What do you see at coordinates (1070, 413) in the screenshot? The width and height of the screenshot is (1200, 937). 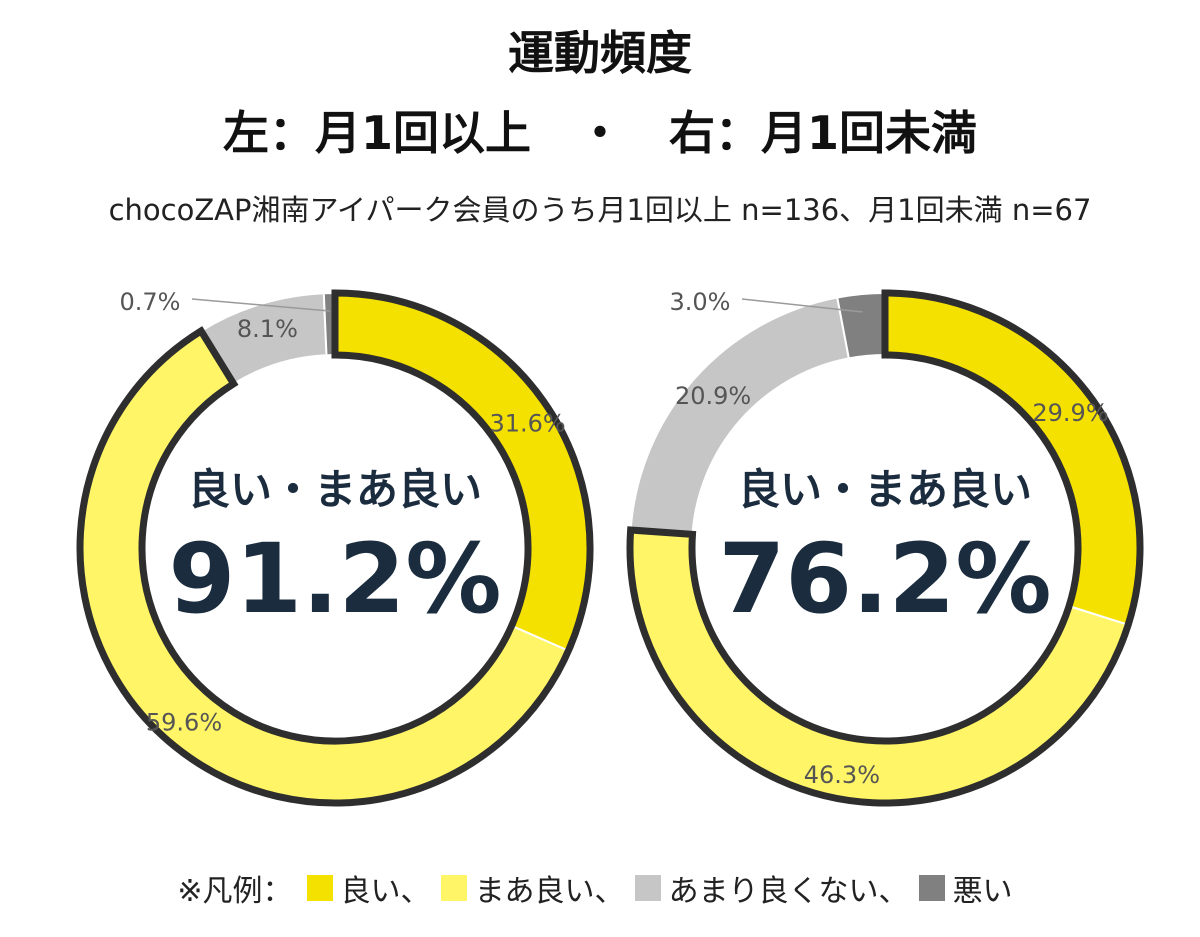 I see `slice-label-good: 29.9%` at bounding box center [1070, 413].